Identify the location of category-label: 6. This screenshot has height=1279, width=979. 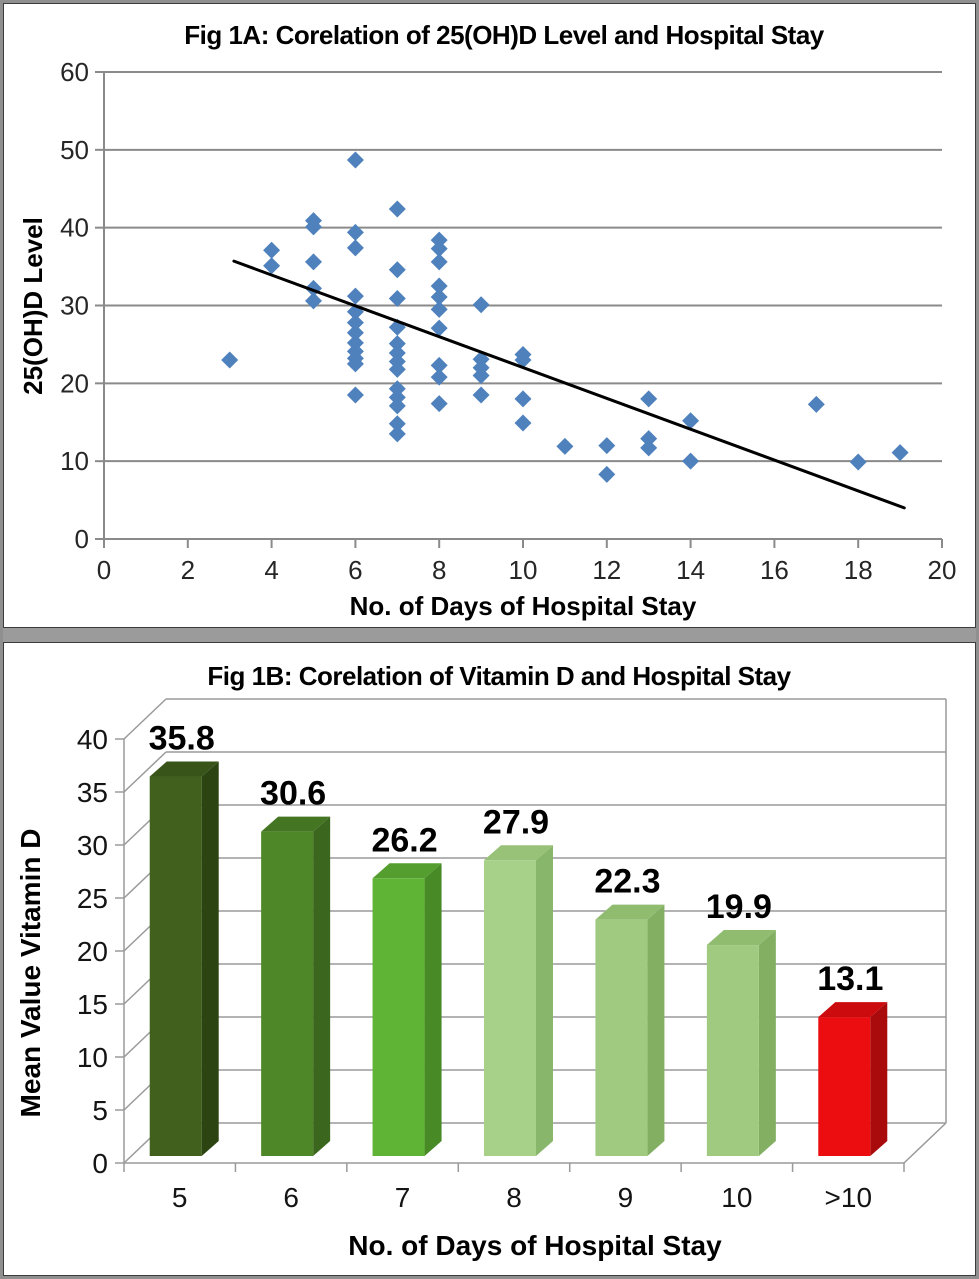
(291, 1197).